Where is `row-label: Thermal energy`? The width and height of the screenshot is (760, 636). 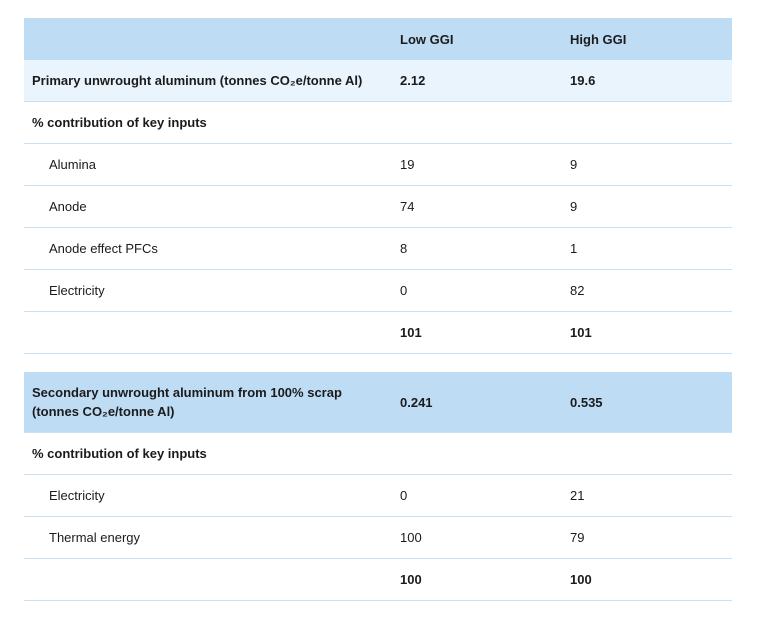 row-label: Thermal energy is located at coordinates (95, 537).